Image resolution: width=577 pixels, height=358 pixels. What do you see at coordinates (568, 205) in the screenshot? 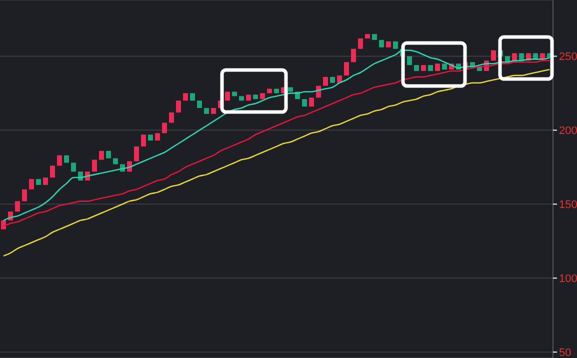
I see `y-tick-label: 150` at bounding box center [568, 205].